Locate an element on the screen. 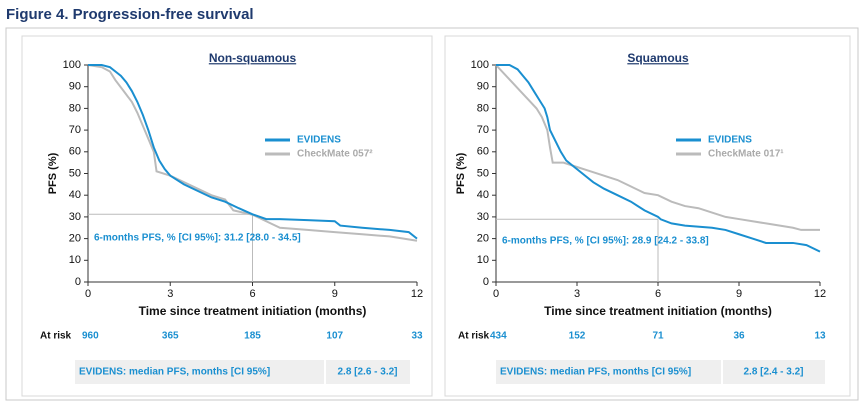  median-value: 2.8 [2.4 - 3.2] is located at coordinates (773, 372).